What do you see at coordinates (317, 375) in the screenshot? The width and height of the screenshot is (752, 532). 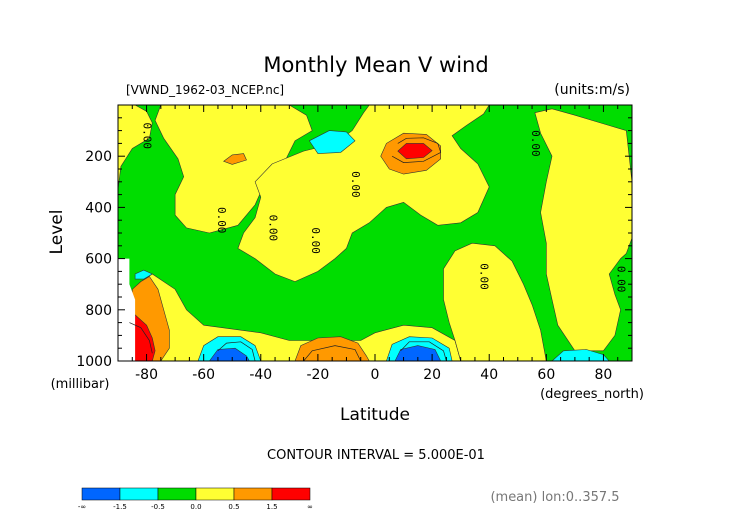 I see `x-tick-label: -20` at bounding box center [317, 375].